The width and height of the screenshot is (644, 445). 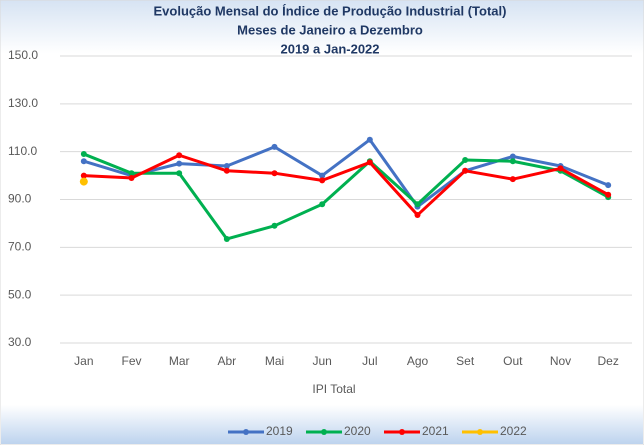 What do you see at coordinates (20, 199) in the screenshot?
I see `y-tick-label: 90.0` at bounding box center [20, 199].